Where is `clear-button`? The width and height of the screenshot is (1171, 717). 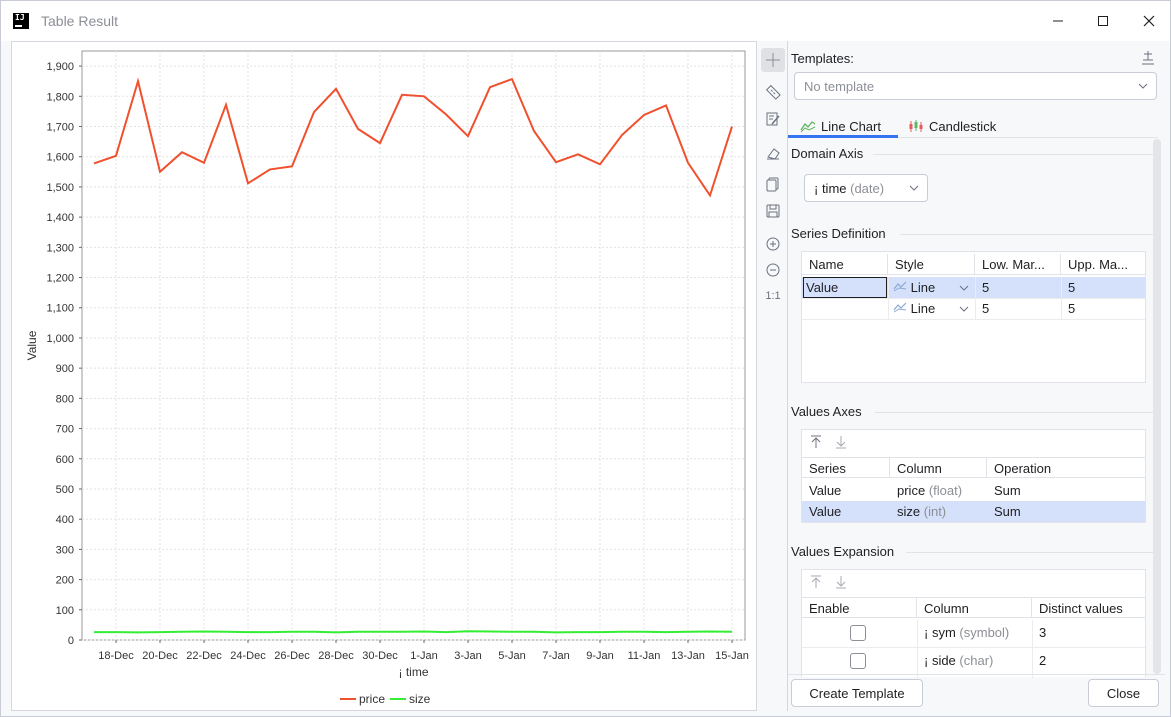
clear-button is located at coordinates (773, 153).